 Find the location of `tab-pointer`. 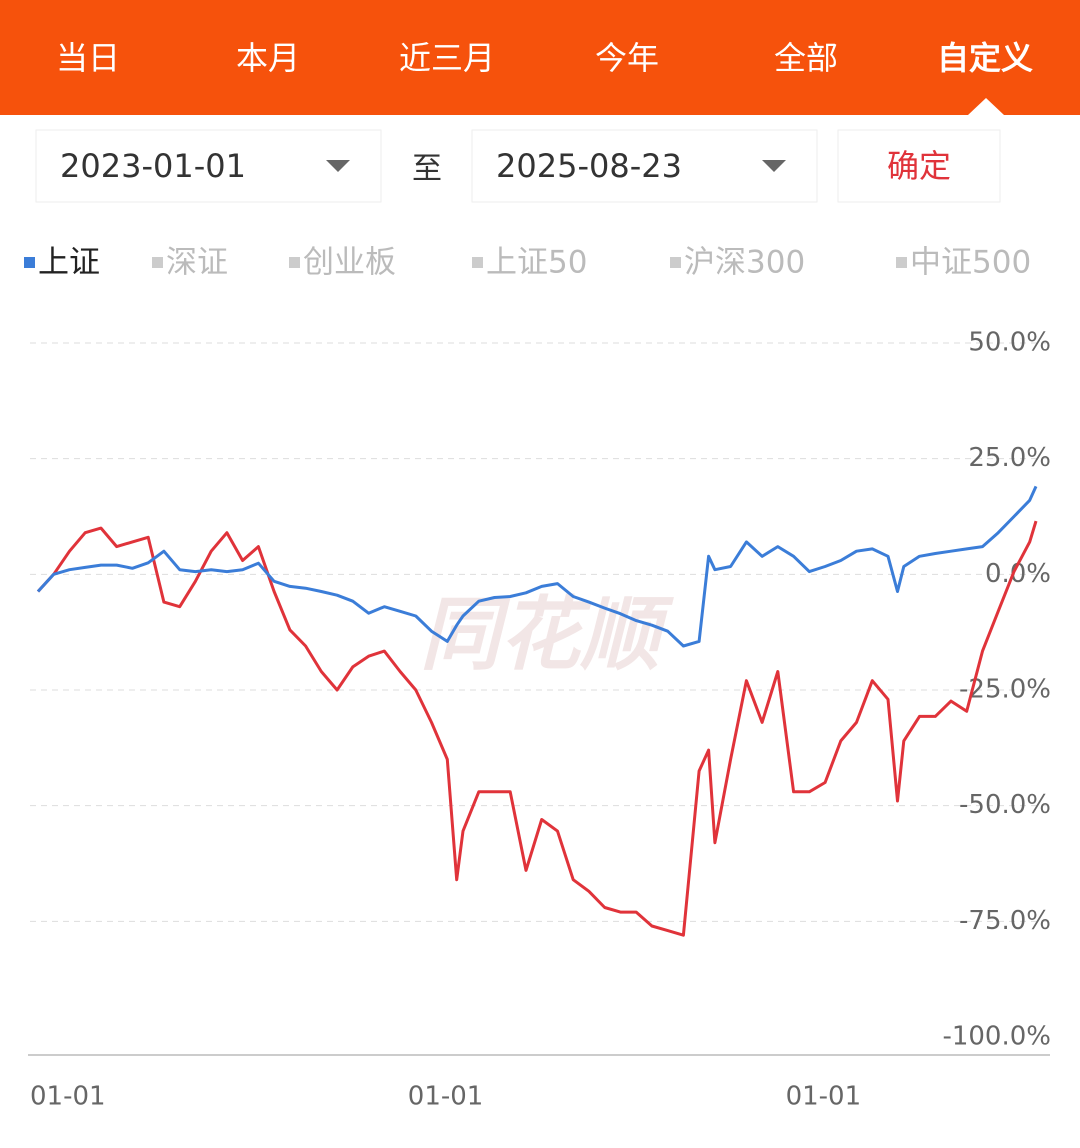

tab-pointer is located at coordinates (986, 106).